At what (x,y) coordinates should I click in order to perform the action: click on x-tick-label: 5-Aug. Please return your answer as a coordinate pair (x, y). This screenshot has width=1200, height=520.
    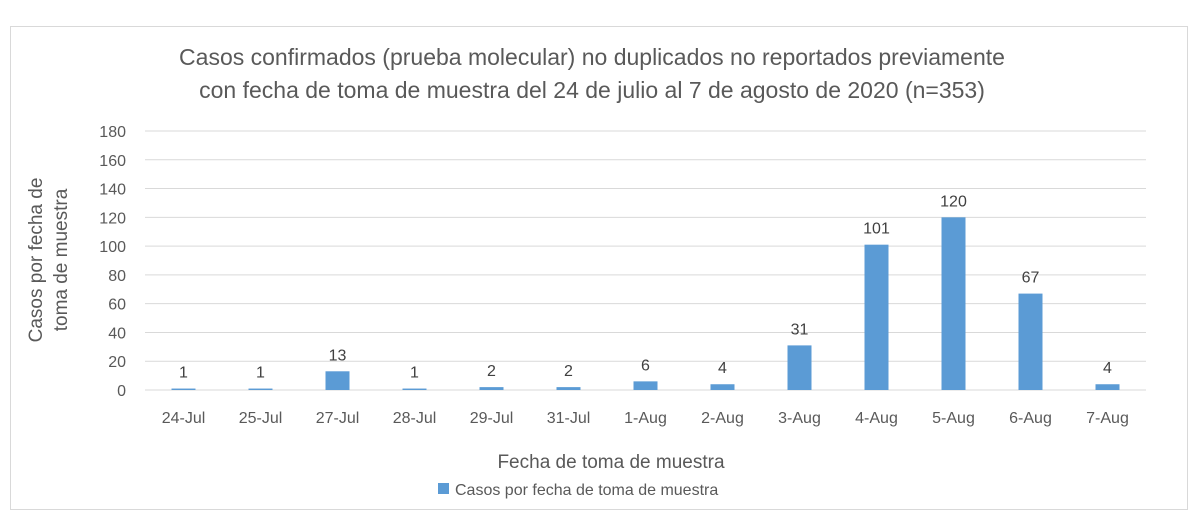
    Looking at the image, I should click on (953, 418).